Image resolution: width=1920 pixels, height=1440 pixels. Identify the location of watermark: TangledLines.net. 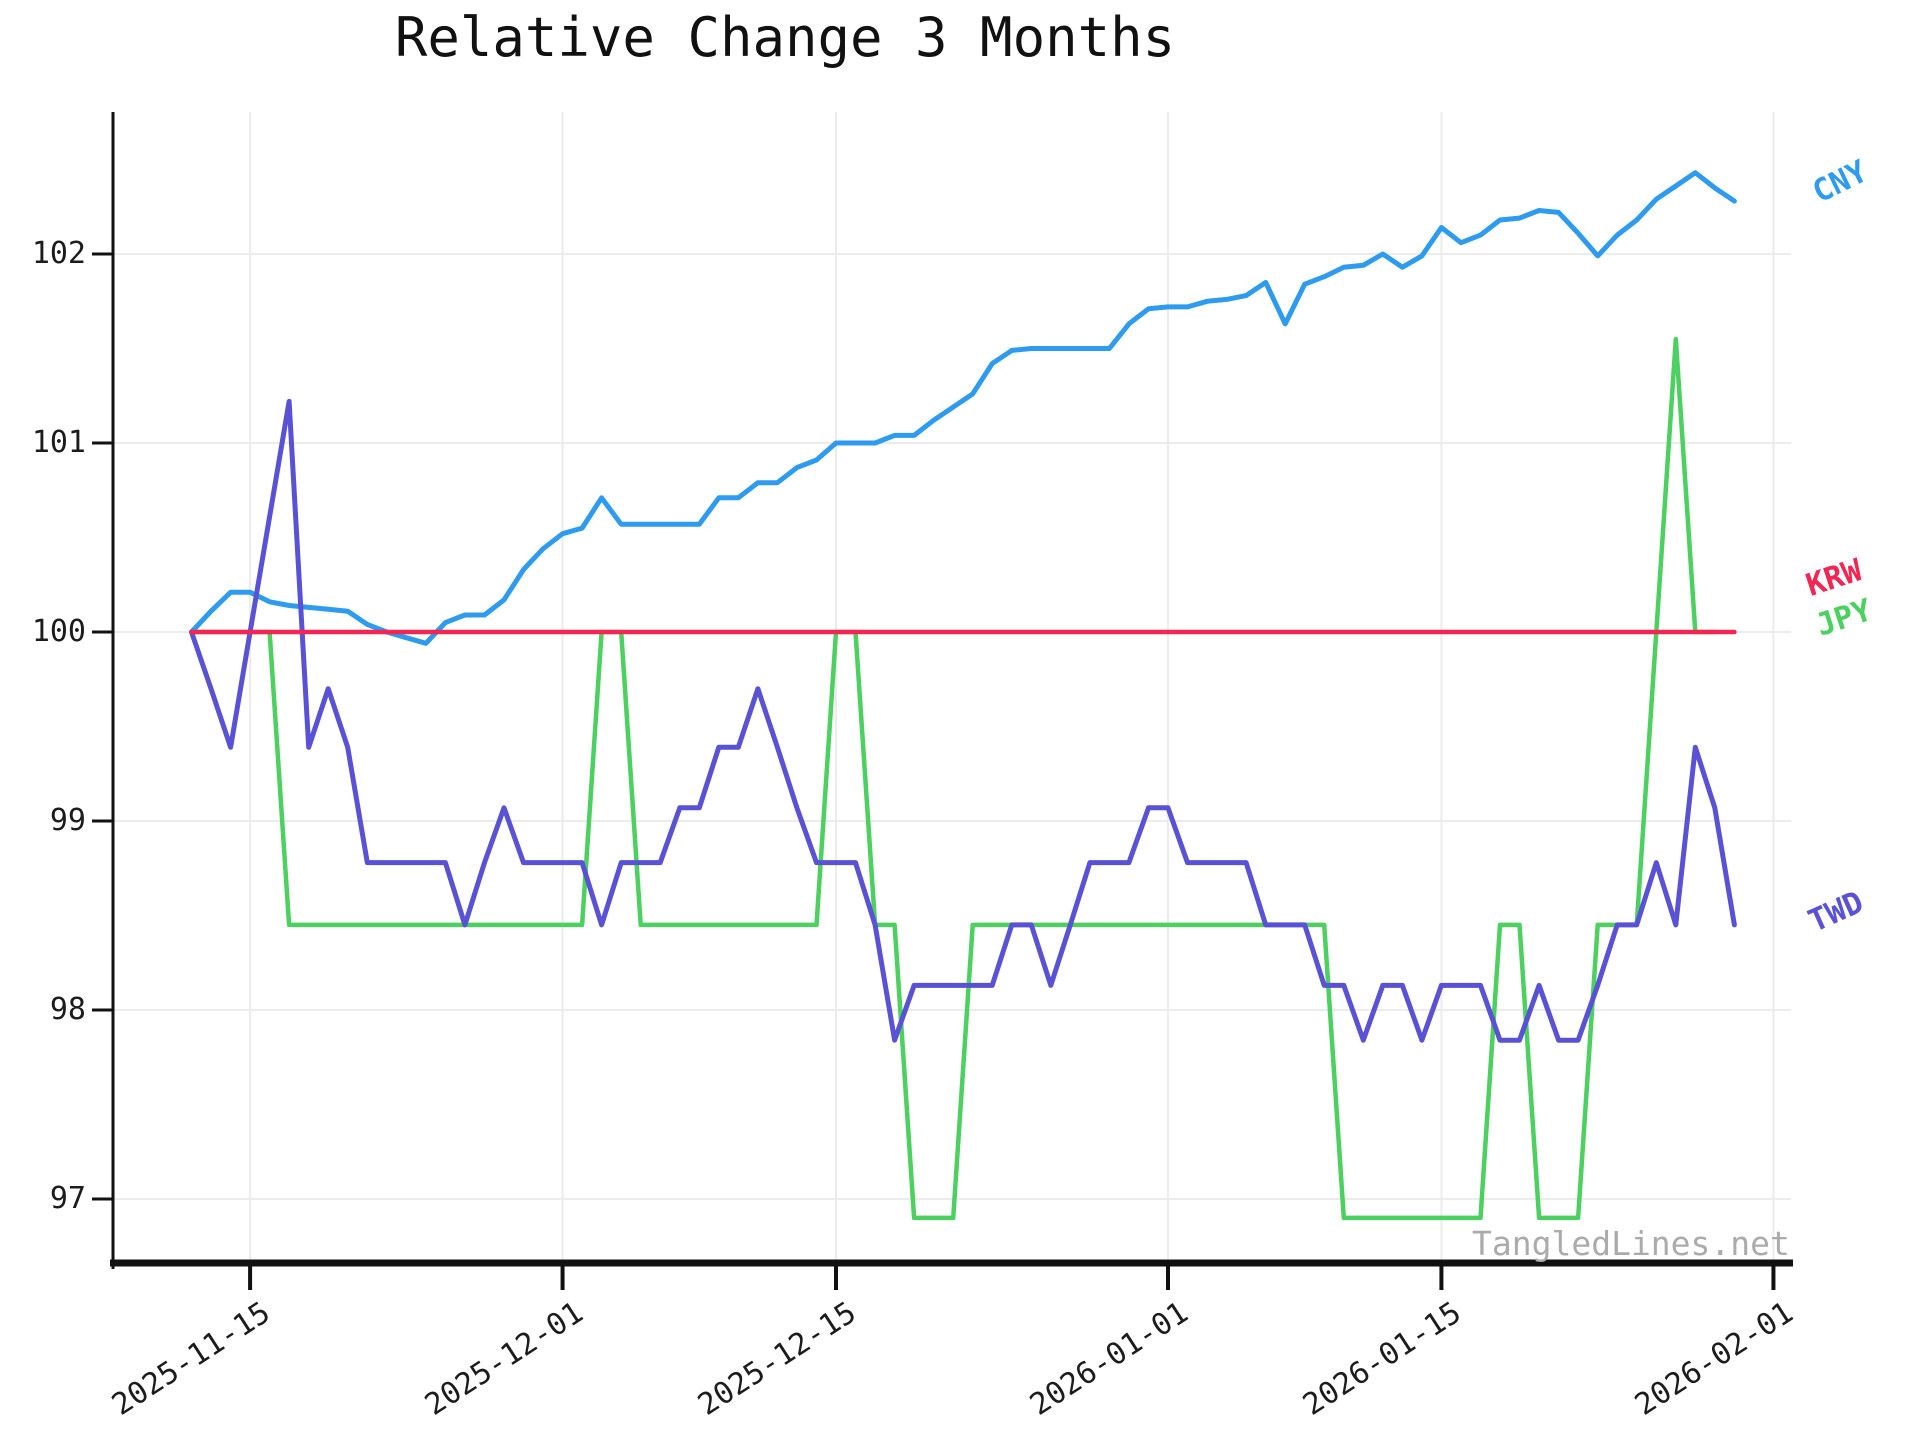
(1631, 1243).